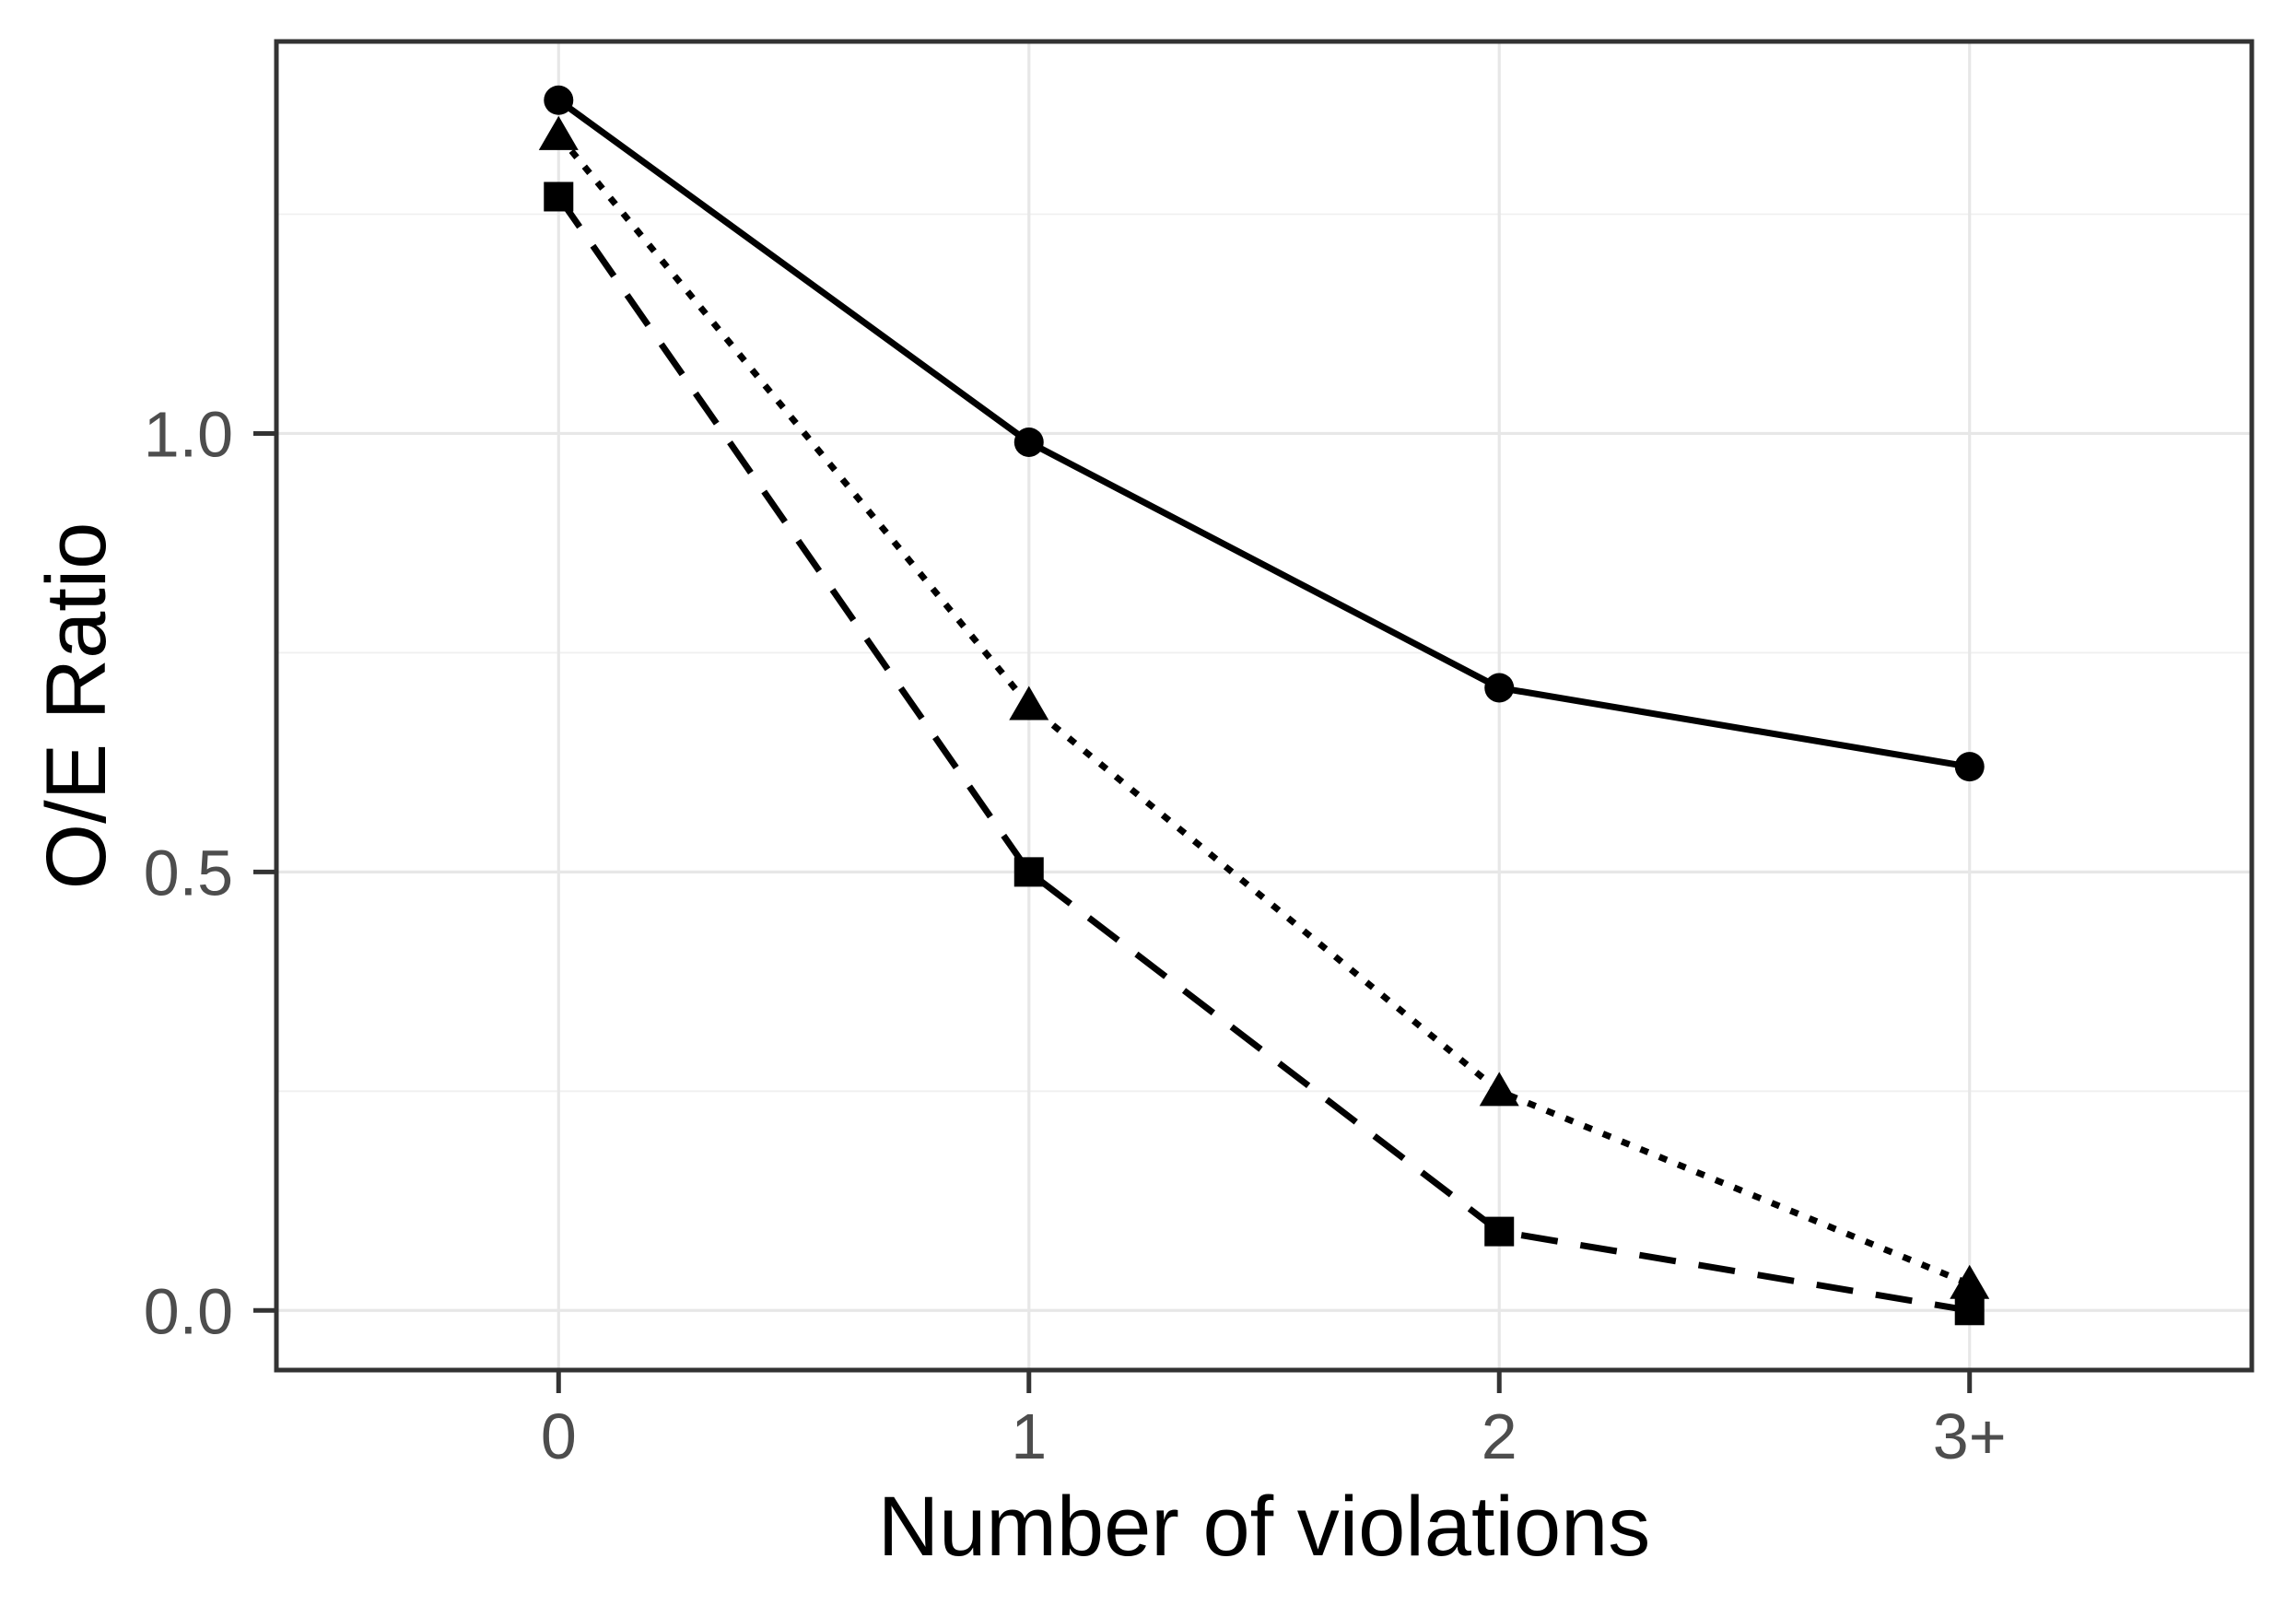 This screenshot has width=2296, height=1617. I want to click on y-tick-label: 0.0, so click(188, 1311).